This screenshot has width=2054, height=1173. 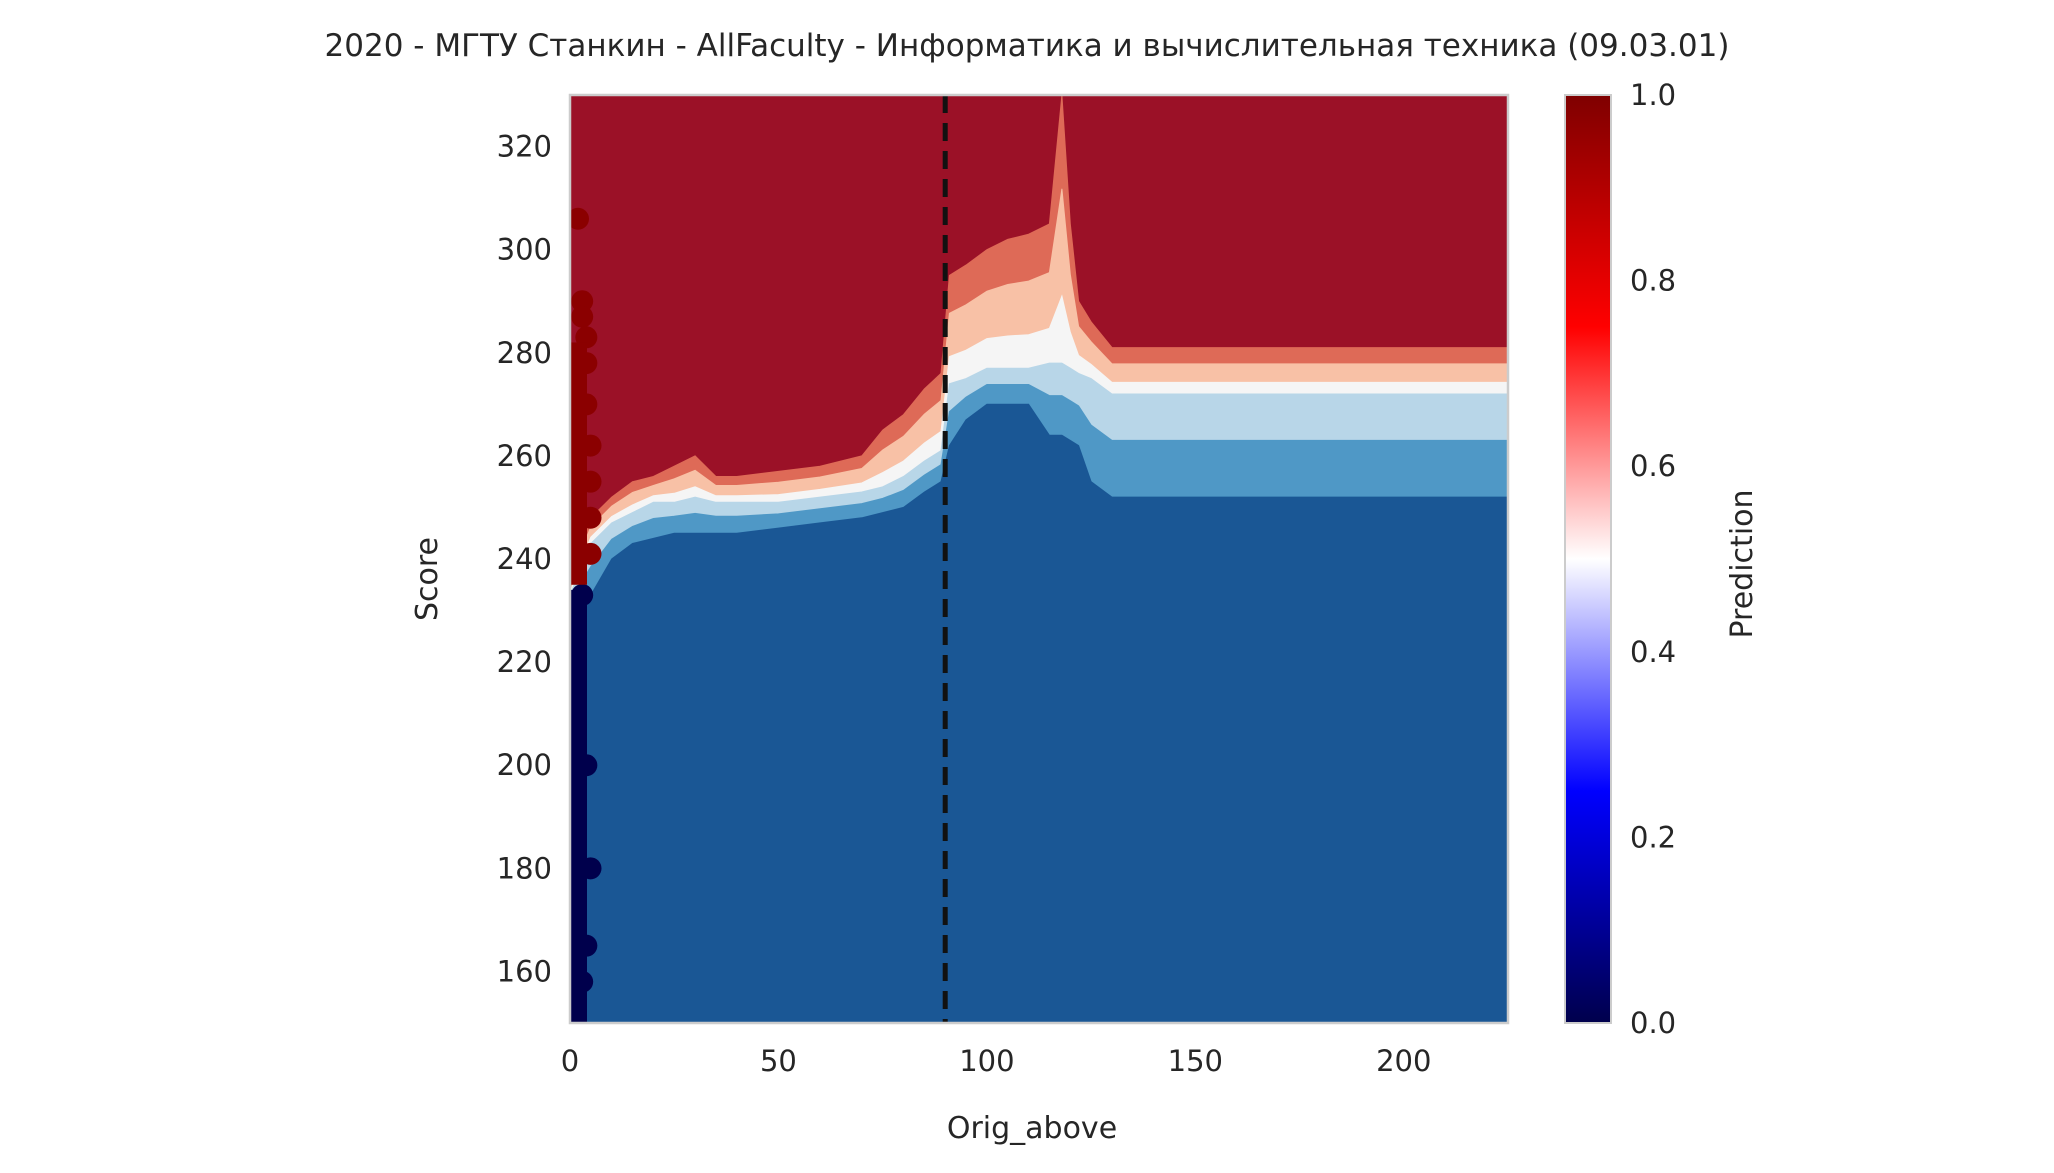 I want to click on scatter-points, so click(x=586, y=615).